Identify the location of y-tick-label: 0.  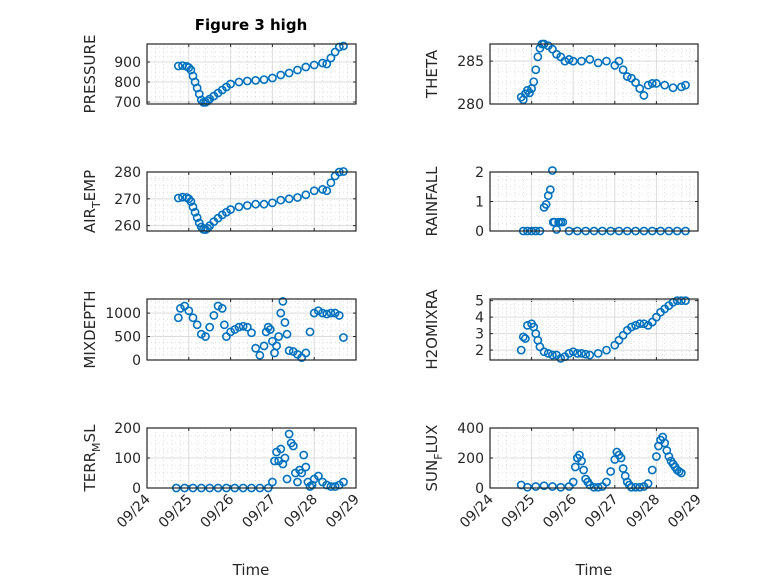
(136, 361).